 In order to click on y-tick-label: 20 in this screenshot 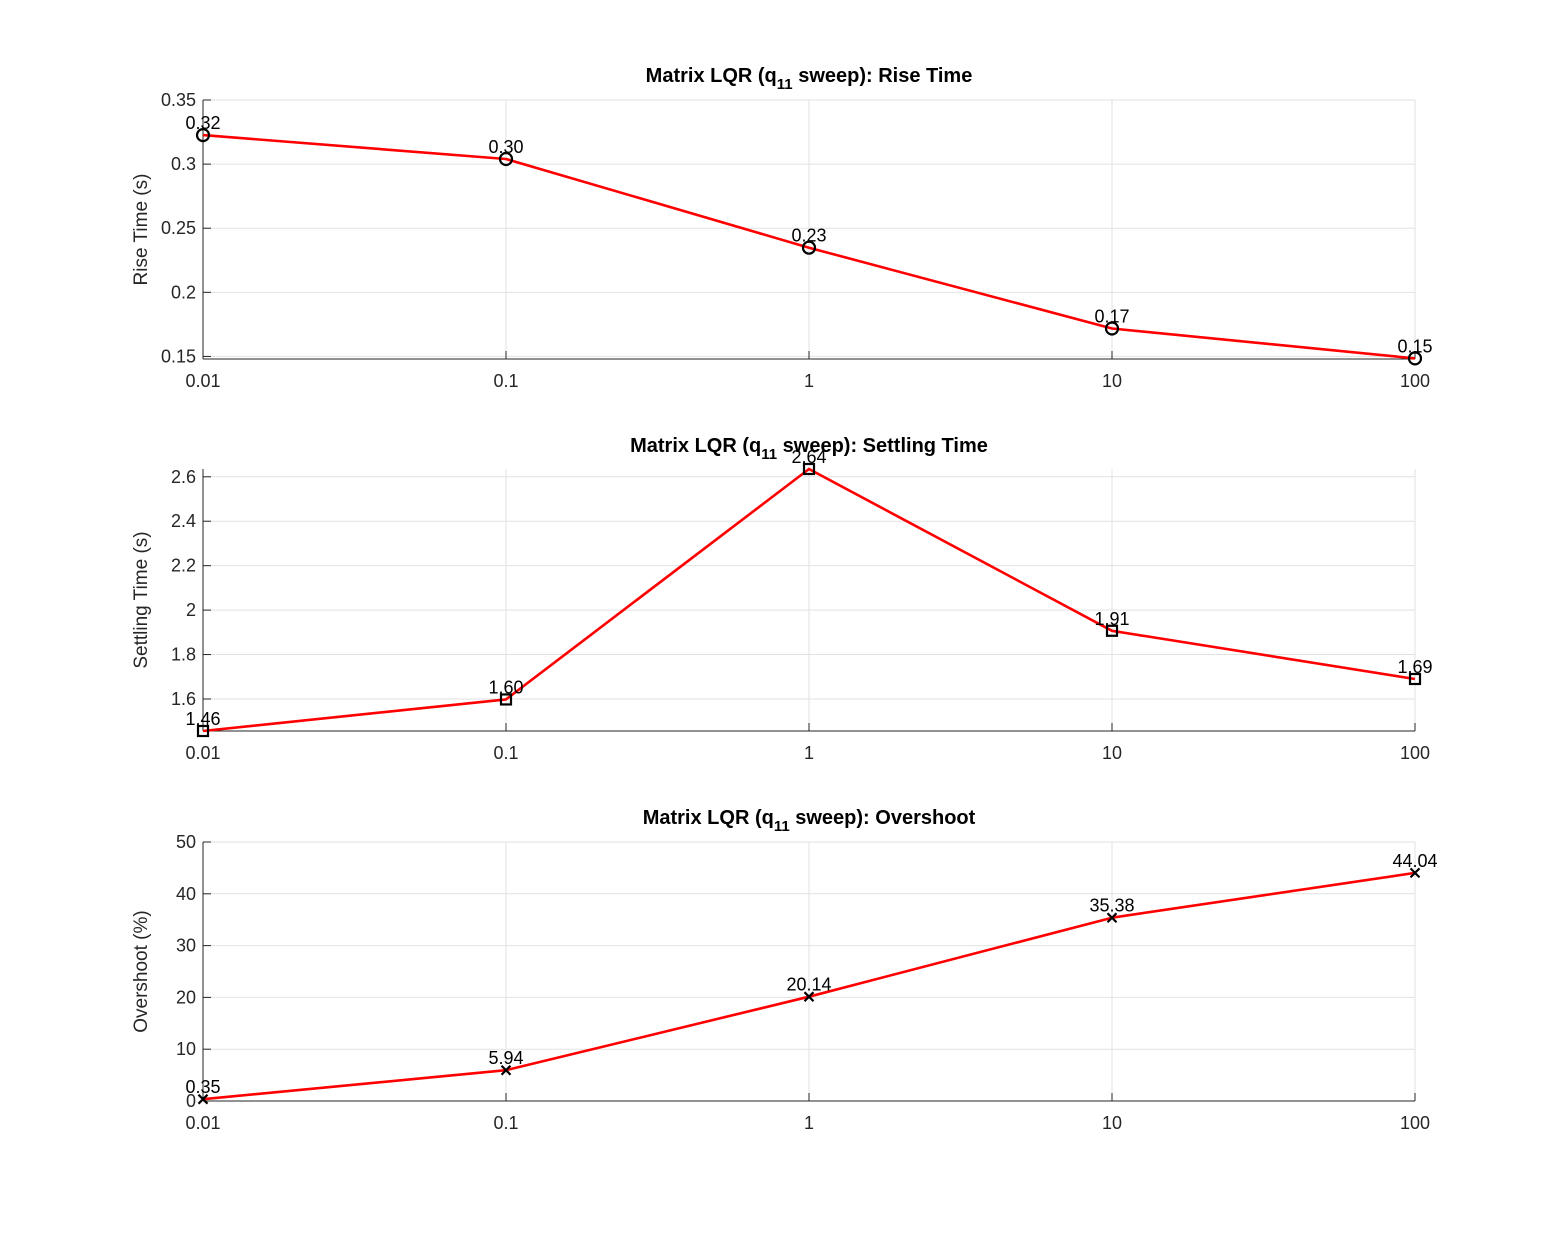, I will do `click(186, 997)`.